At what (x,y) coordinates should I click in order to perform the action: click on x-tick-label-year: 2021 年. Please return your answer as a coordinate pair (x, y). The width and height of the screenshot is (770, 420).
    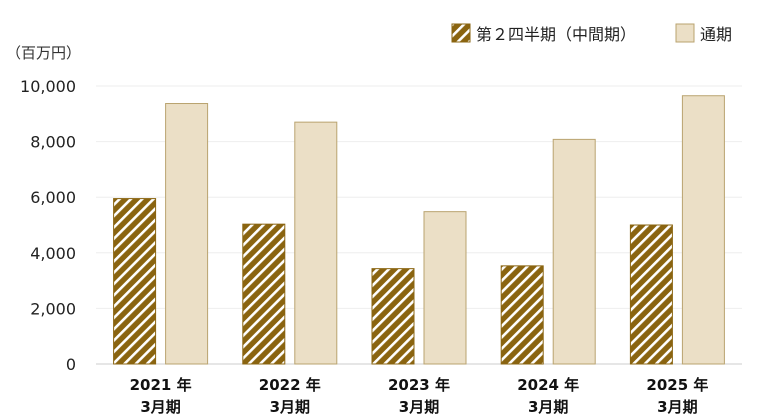
    Looking at the image, I should click on (161, 385).